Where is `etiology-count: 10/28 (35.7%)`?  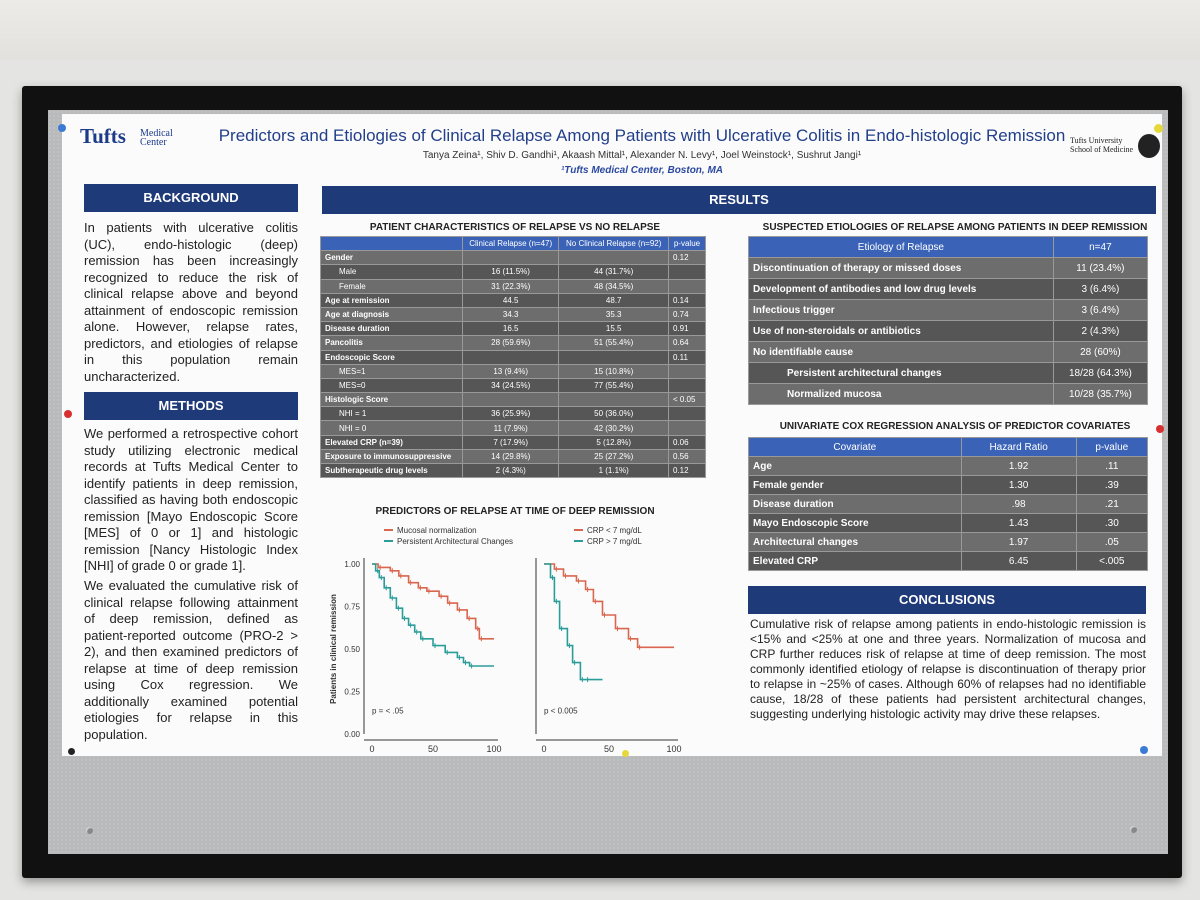
etiology-count: 10/28 (35.7%) is located at coordinates (1100, 394).